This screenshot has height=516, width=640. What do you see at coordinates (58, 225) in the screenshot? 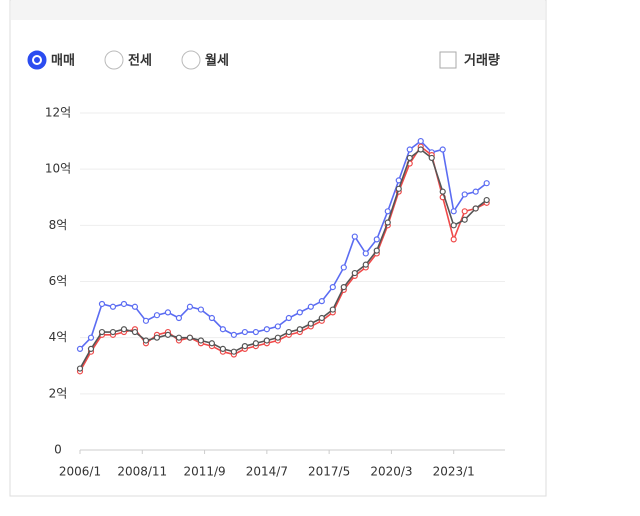
I see `y-tick-label: 8억` at bounding box center [58, 225].